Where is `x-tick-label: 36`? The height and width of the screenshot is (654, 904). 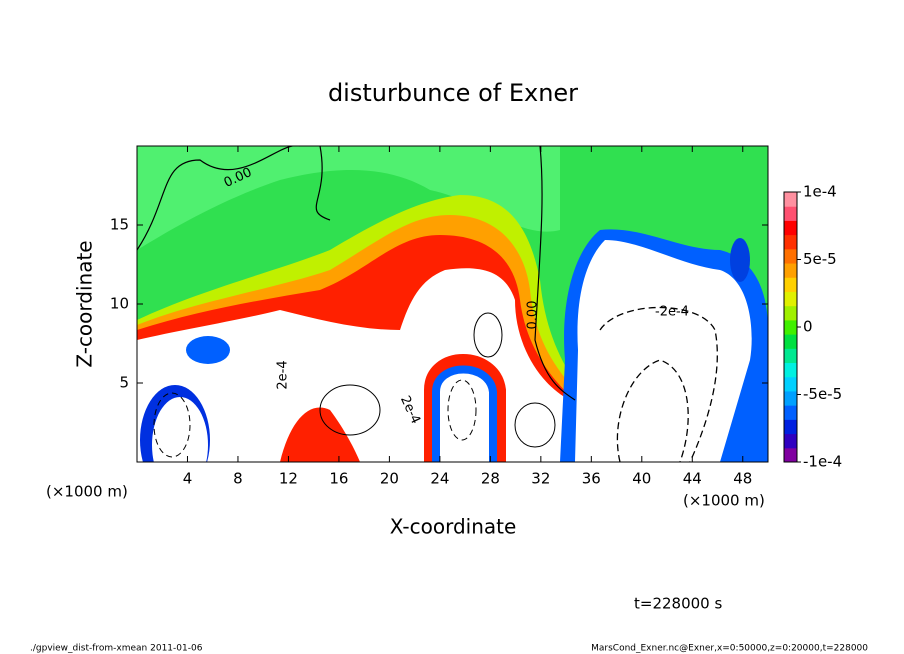
x-tick-label: 36 is located at coordinates (591, 479).